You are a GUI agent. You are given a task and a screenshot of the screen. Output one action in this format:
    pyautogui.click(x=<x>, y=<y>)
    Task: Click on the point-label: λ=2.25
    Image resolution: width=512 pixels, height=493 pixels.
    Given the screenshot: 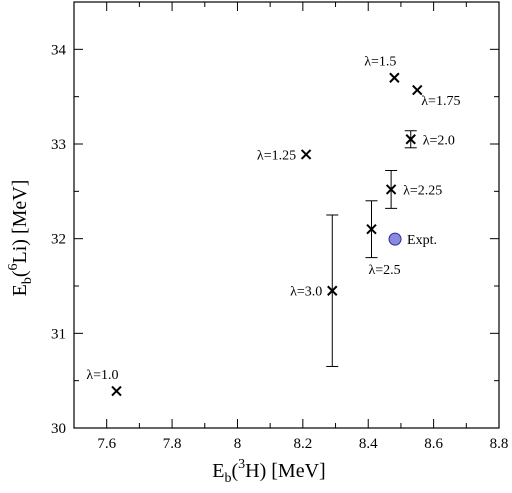 What is the action you would take?
    pyautogui.click(x=422, y=190)
    